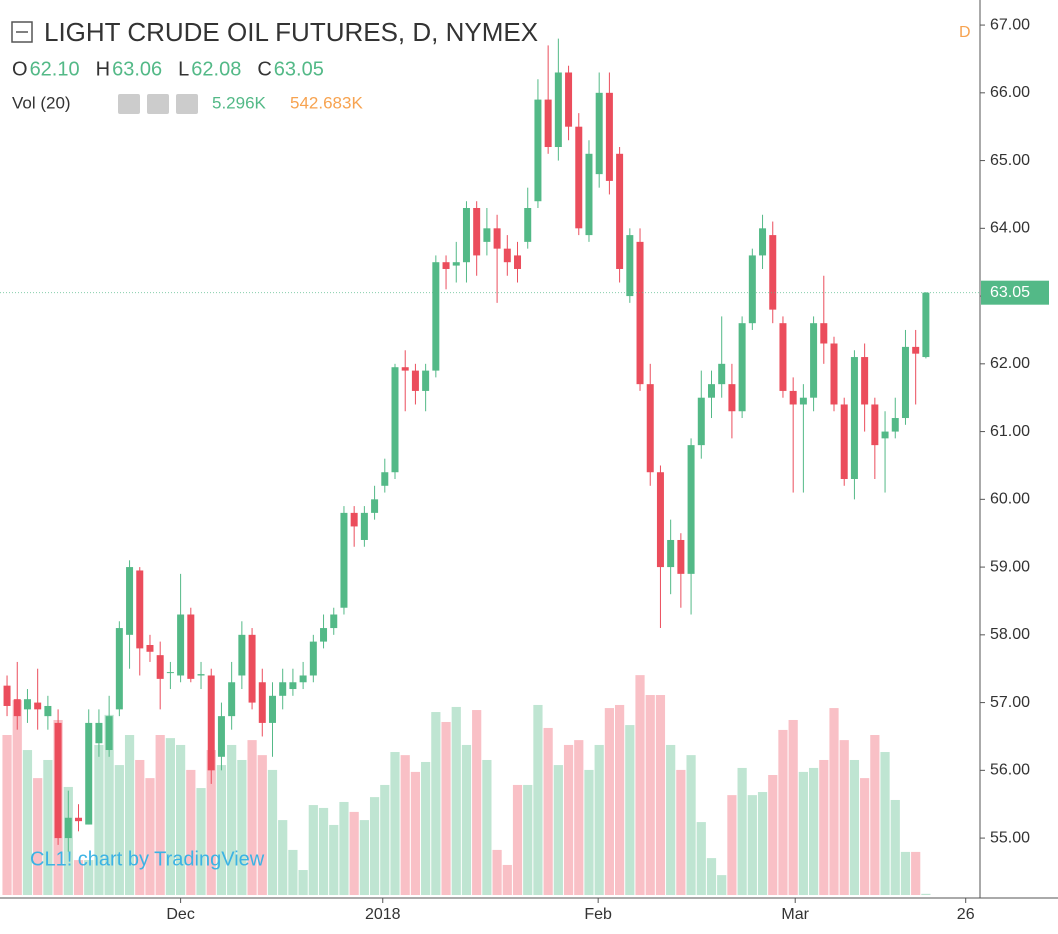 Image resolution: width=1058 pixels, height=934 pixels. I want to click on eye-icon, so click(129, 104).